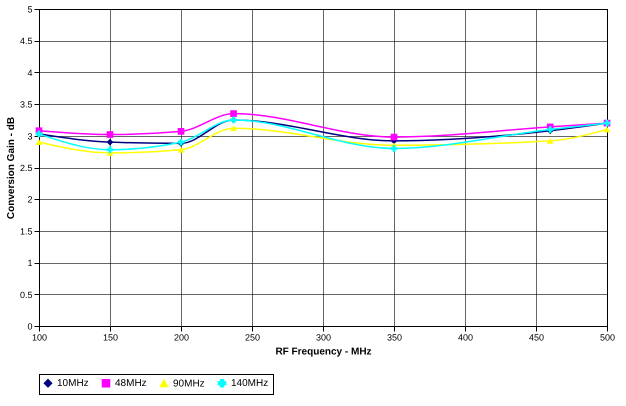  What do you see at coordinates (110, 337) in the screenshot?
I see `x-tick-label: 150` at bounding box center [110, 337].